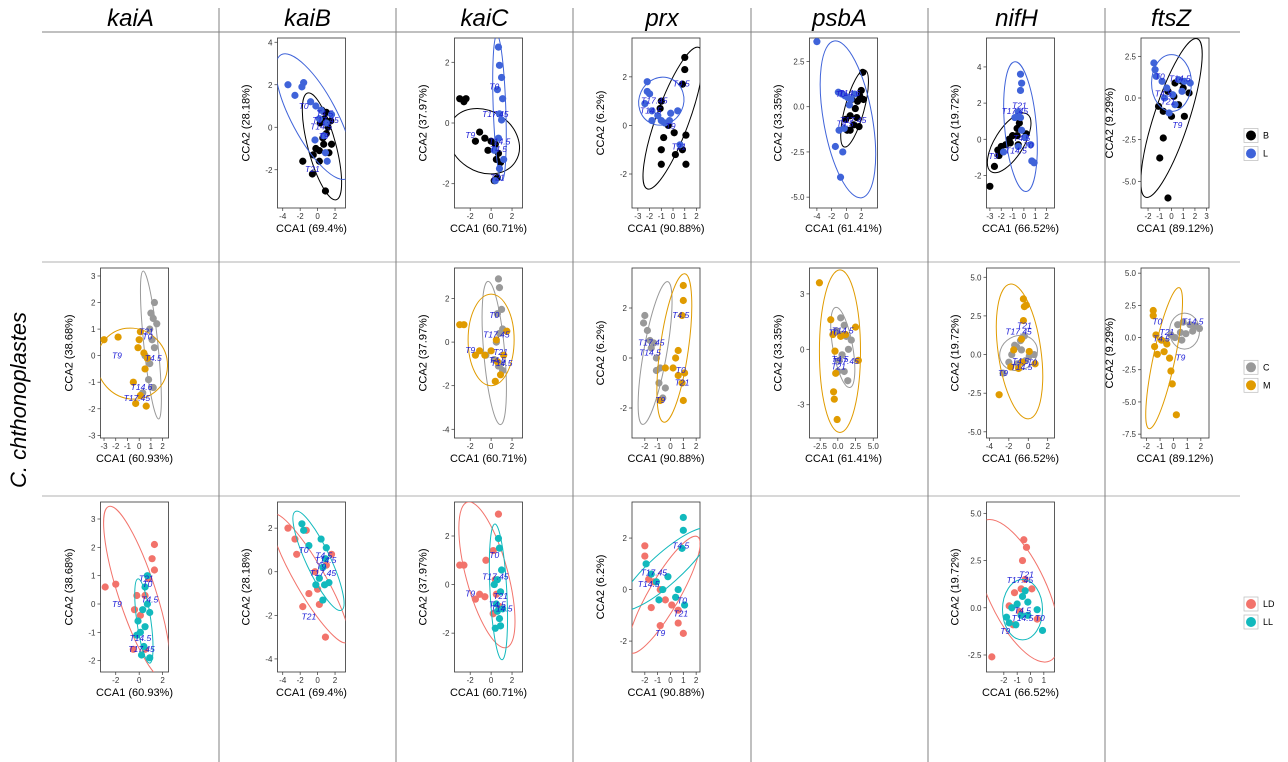 This screenshot has height=762, width=1288. I want to click on x-tick-label: 5.0, so click(874, 446).